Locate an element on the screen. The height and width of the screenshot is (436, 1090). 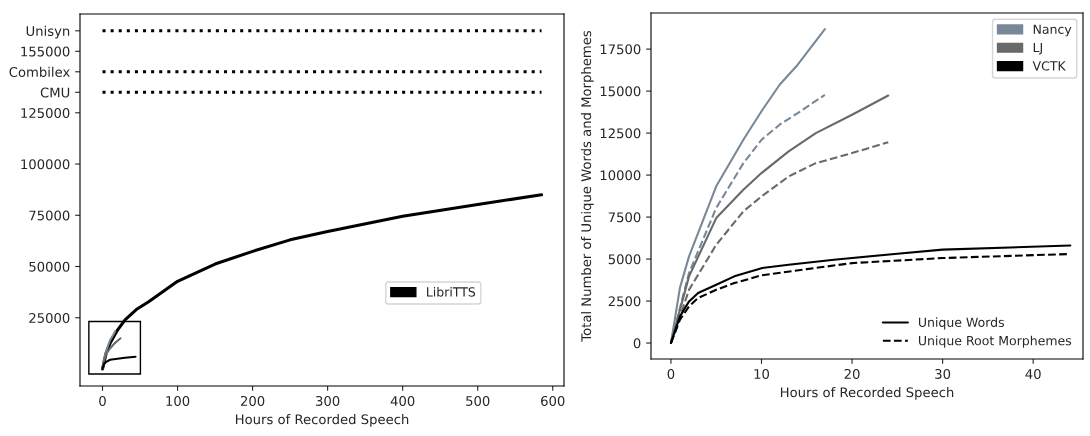
y-tick-label: 10000 is located at coordinates (620, 175).